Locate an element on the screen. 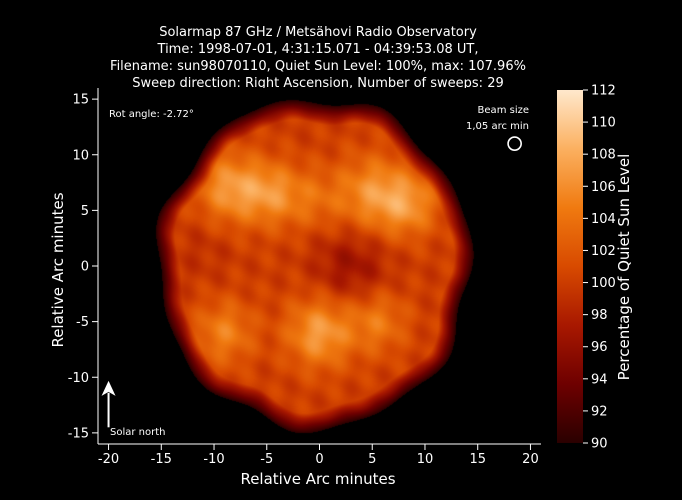  beam-size-circle is located at coordinates (514, 143).